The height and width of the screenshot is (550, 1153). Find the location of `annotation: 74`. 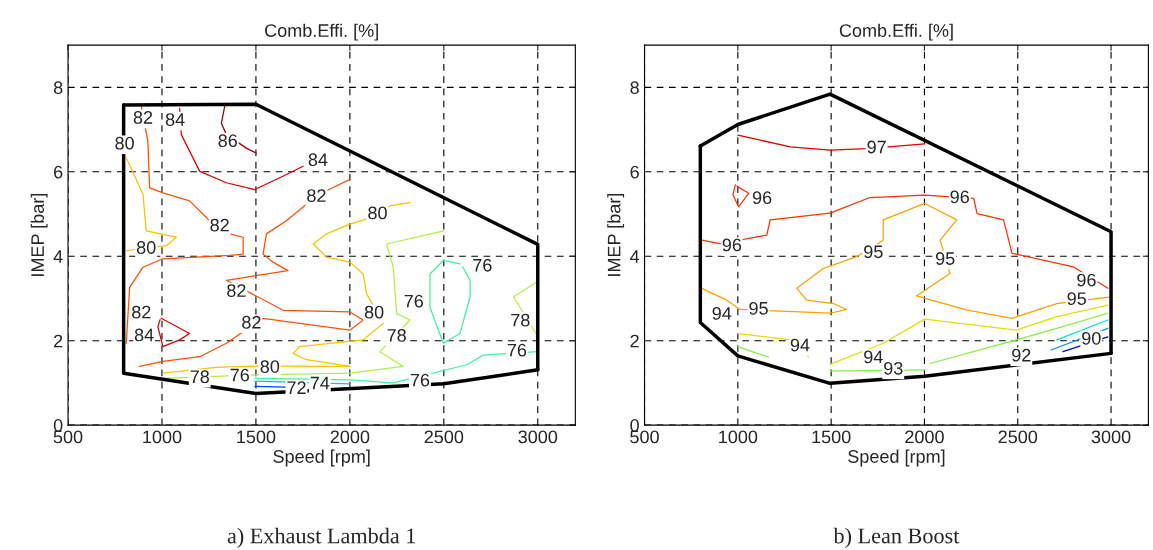

annotation: 74 is located at coordinates (320, 383).